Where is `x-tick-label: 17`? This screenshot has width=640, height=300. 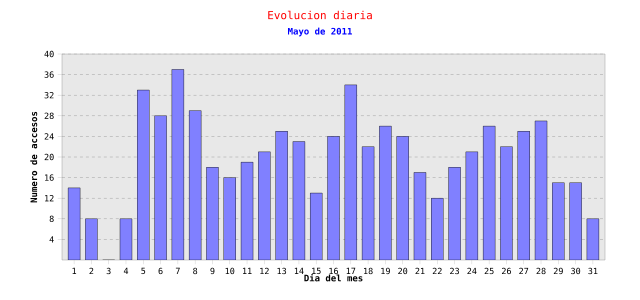
x-tick-label: 17 is located at coordinates (351, 271).